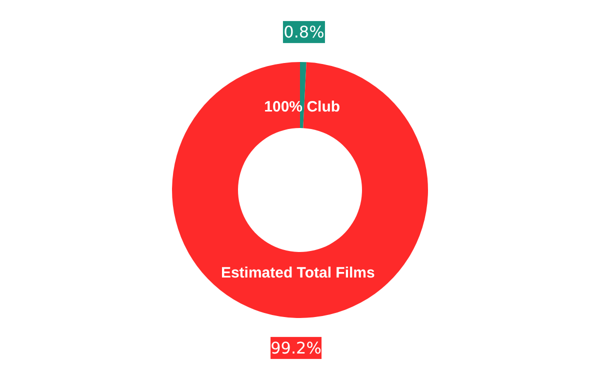  What do you see at coordinates (303, 95) in the screenshot?
I see `donut-slice` at bounding box center [303, 95].